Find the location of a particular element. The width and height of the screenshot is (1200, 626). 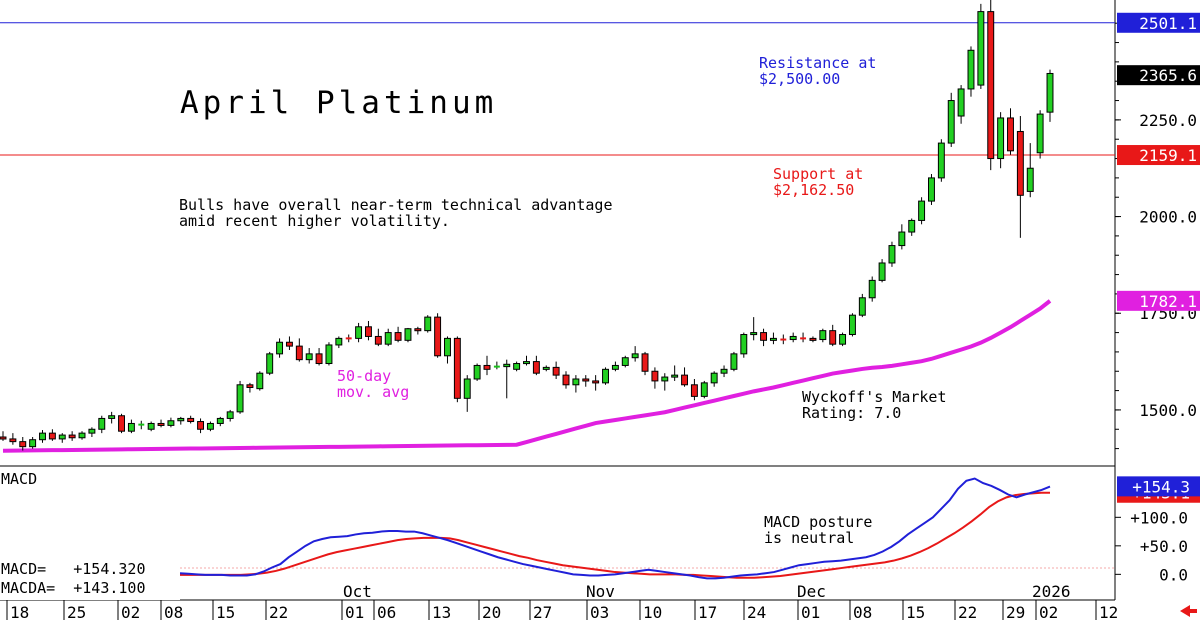

time-tick-label: 06 is located at coordinates (386, 612).